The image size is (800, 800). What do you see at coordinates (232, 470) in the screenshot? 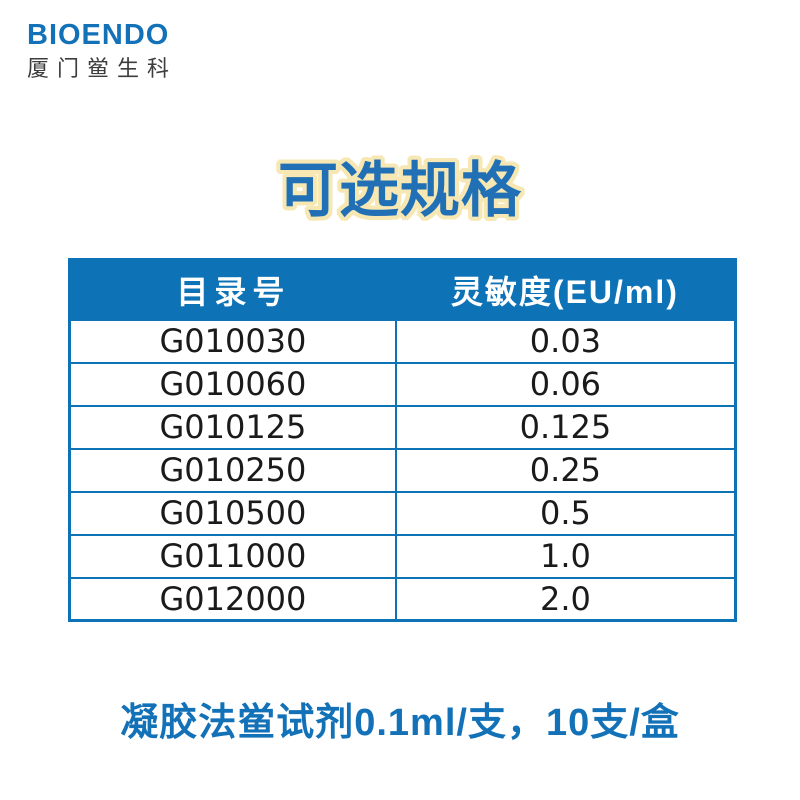
I see `table-cell-catalog: G010250` at bounding box center [232, 470].